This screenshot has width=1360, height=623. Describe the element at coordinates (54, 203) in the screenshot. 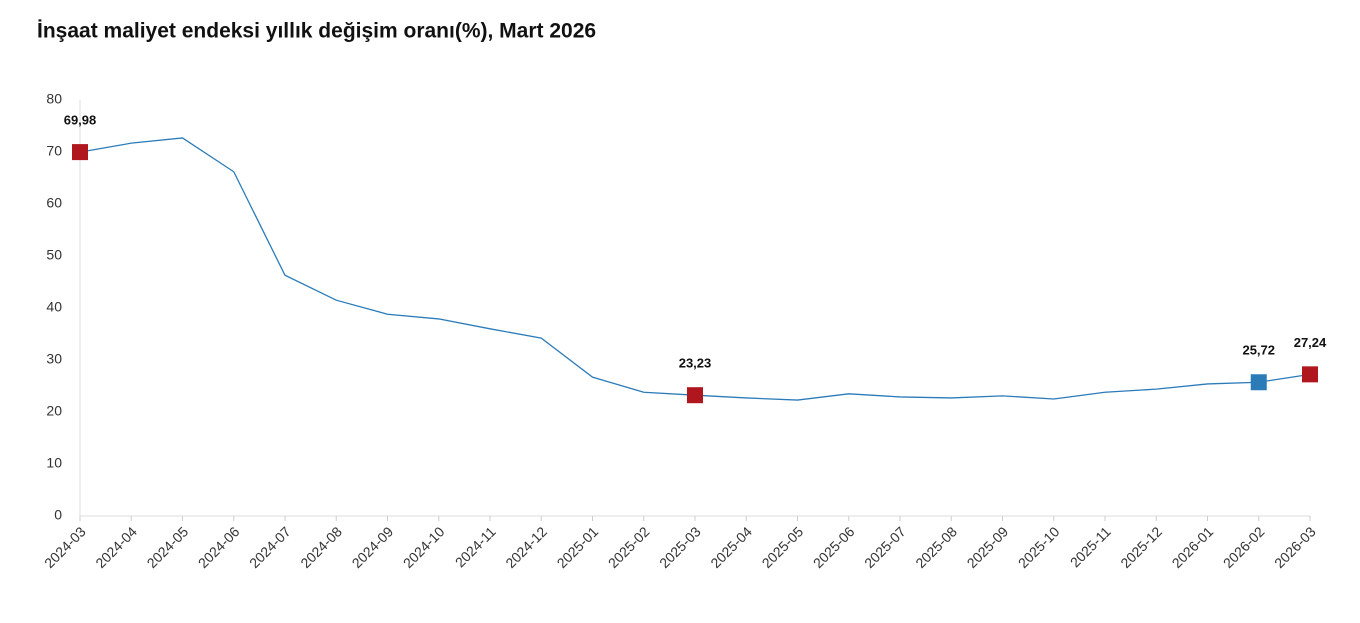

I see `y-tick-label: 60` at that location.